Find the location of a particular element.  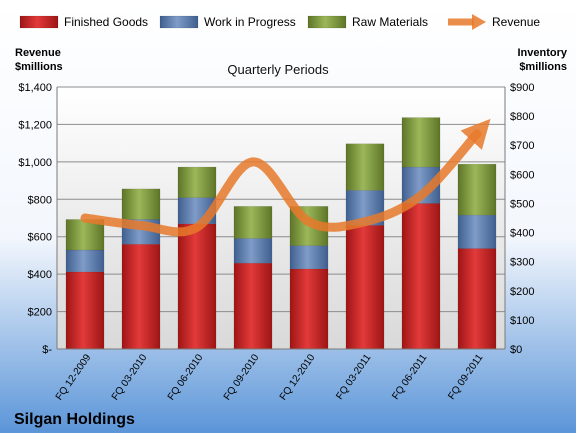

left-tick-label: $- is located at coordinates (47, 350).